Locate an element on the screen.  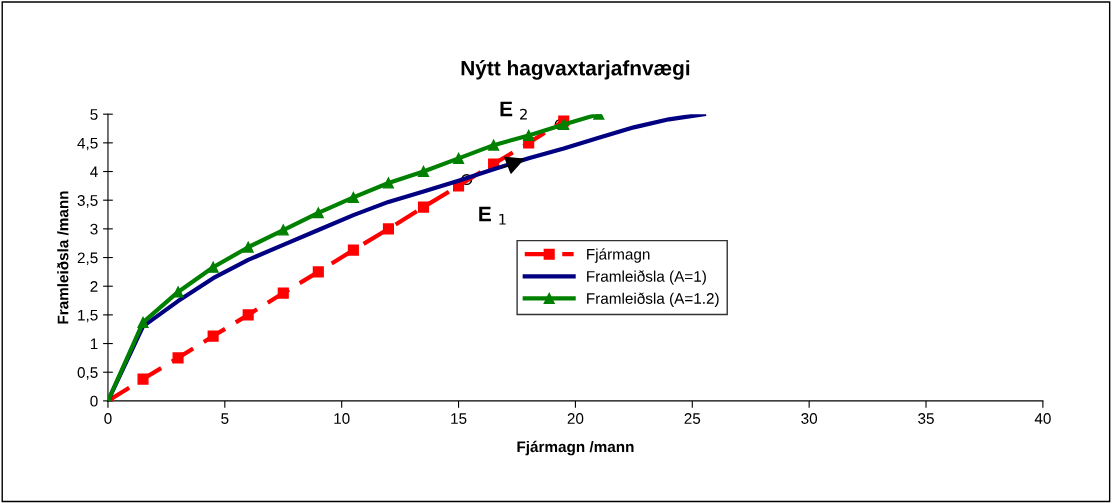
x-tick-label: 40 is located at coordinates (1042, 418).